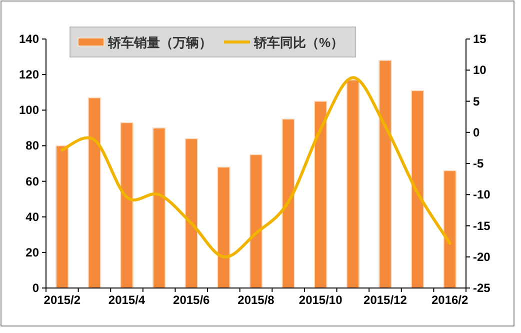  Describe the element at coordinates (450, 300) in the screenshot. I see `x-tick-label: 2016/2` at that location.